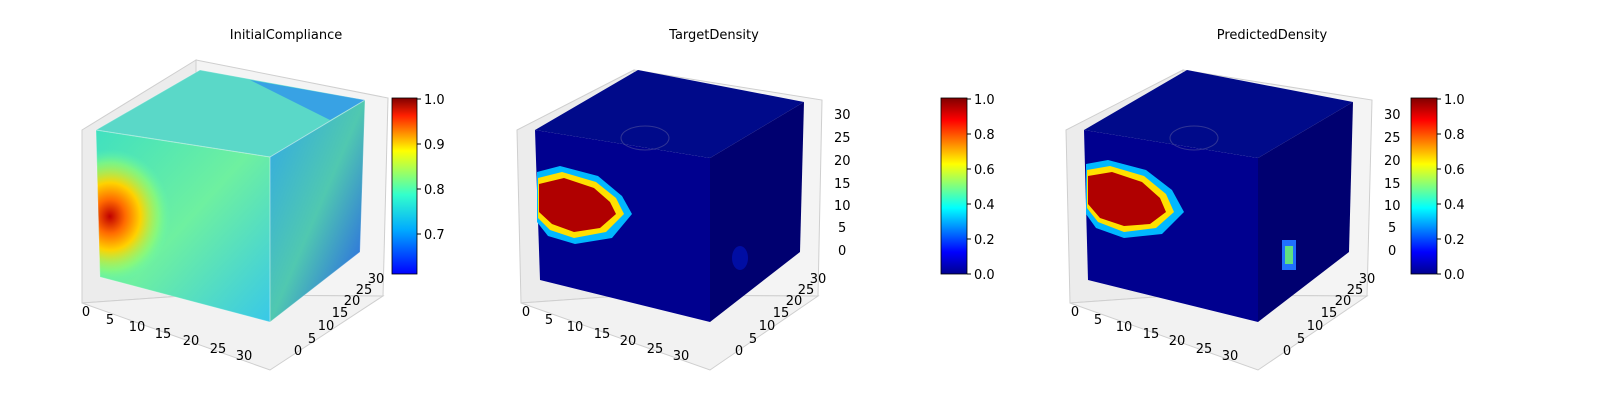 This screenshot has height=400, width=1600. What do you see at coordinates (183, 226) in the screenshot?
I see `cube-front-face` at bounding box center [183, 226].